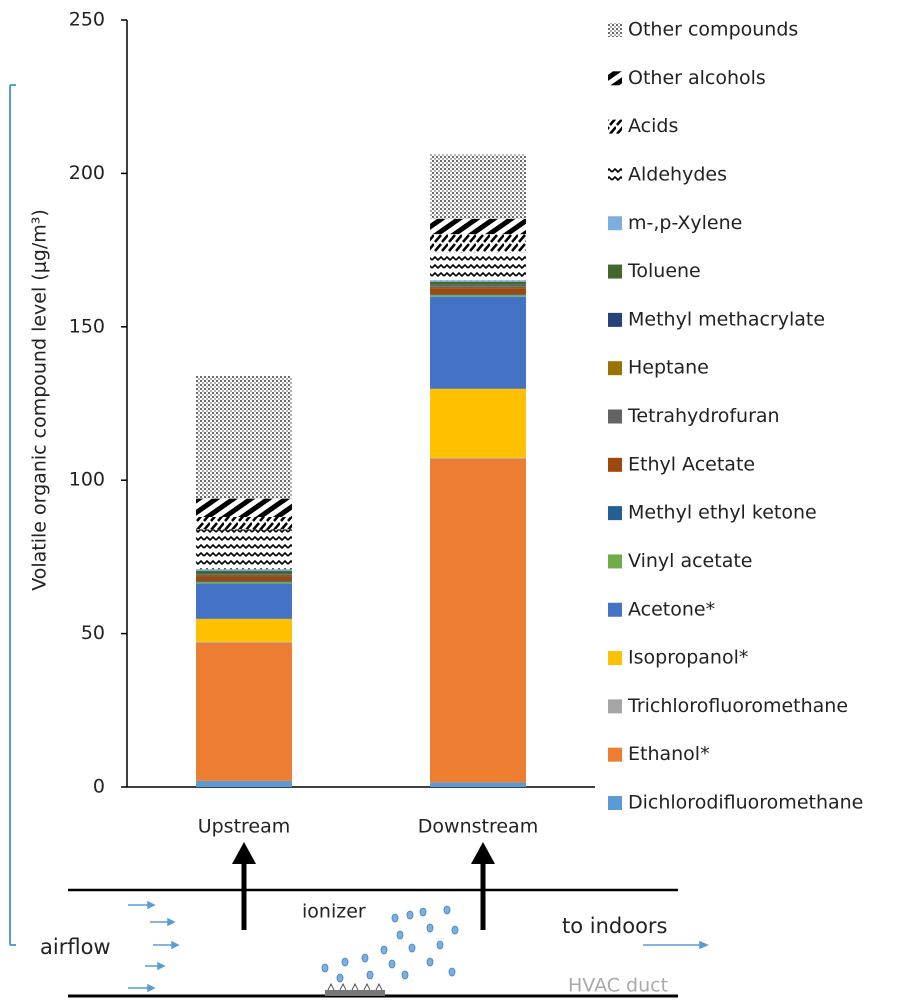 This screenshot has height=1004, width=912. I want to click on legend-label: Aldehydes, so click(677, 174).